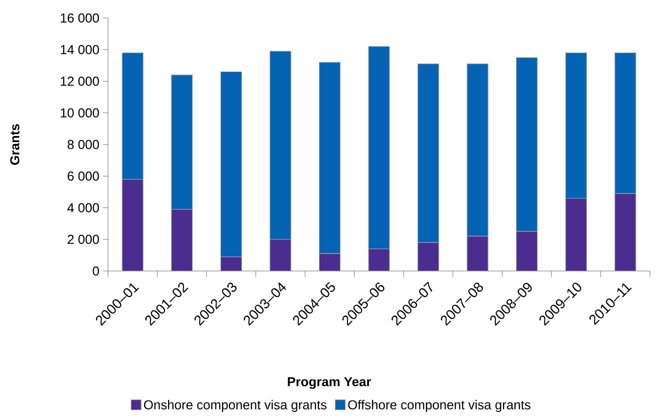 The image size is (661, 420). I want to click on y-tick-label: 2 000, so click(83, 239).